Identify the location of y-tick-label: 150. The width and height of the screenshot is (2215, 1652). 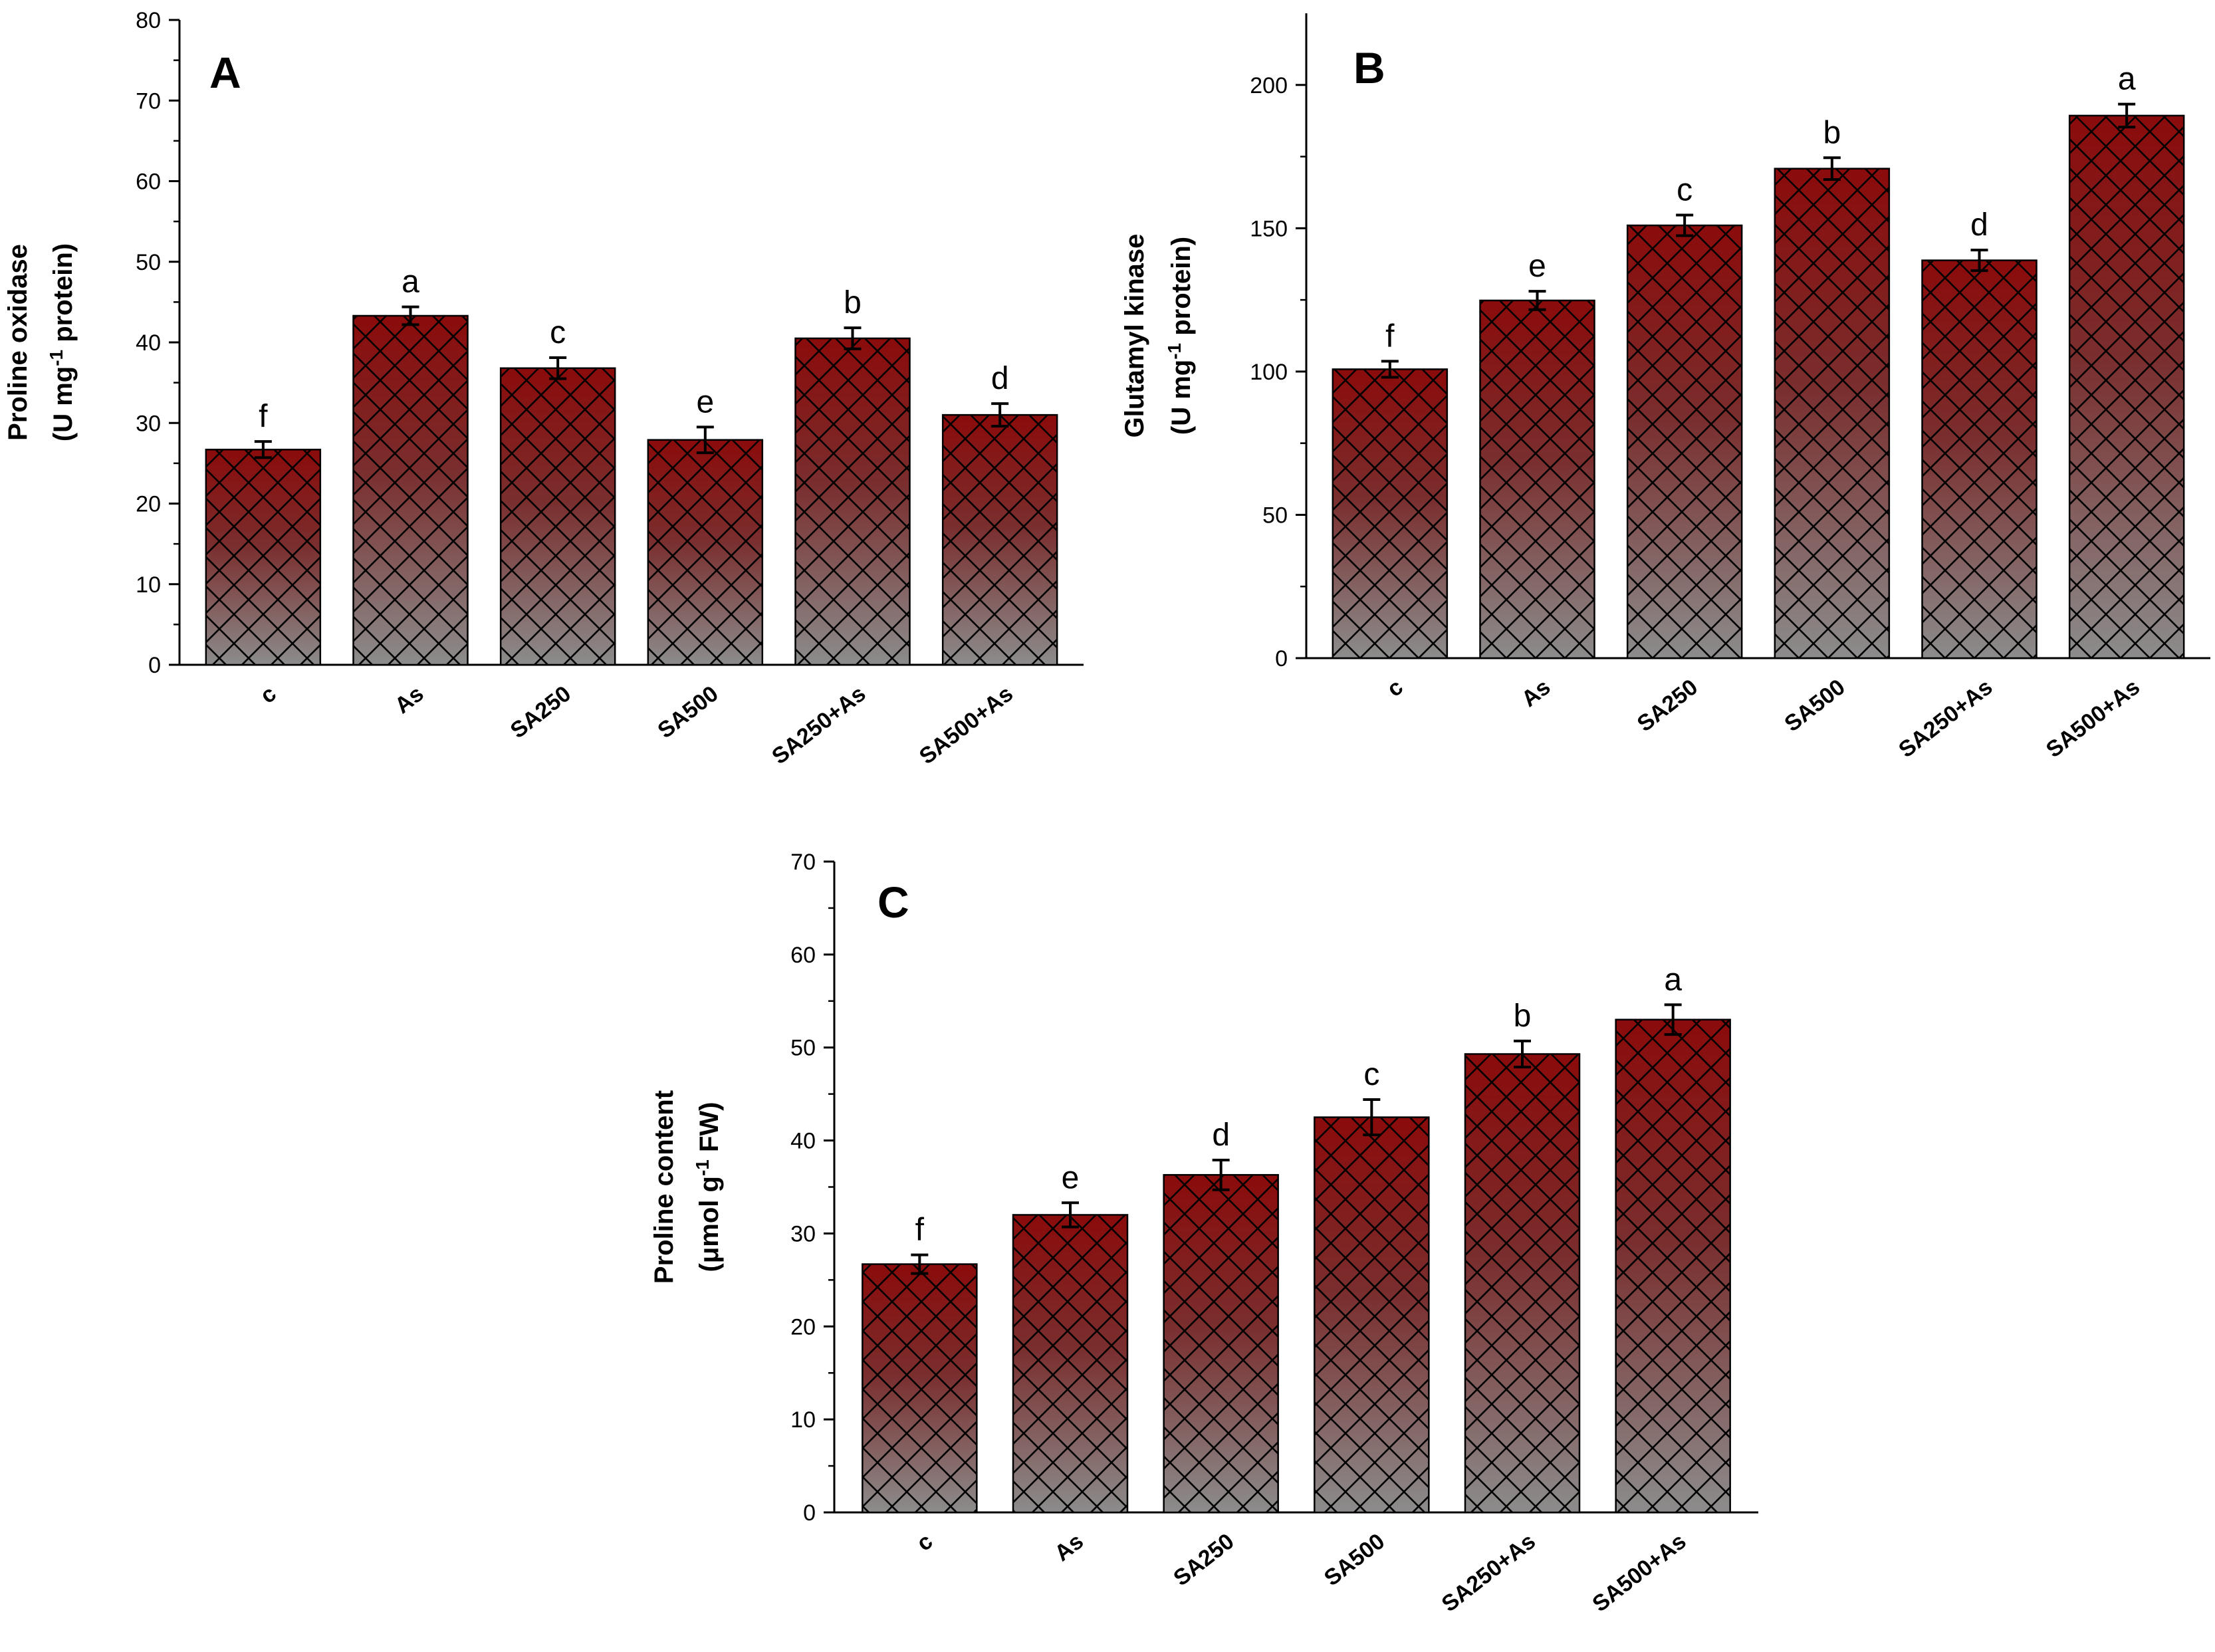
(1269, 228).